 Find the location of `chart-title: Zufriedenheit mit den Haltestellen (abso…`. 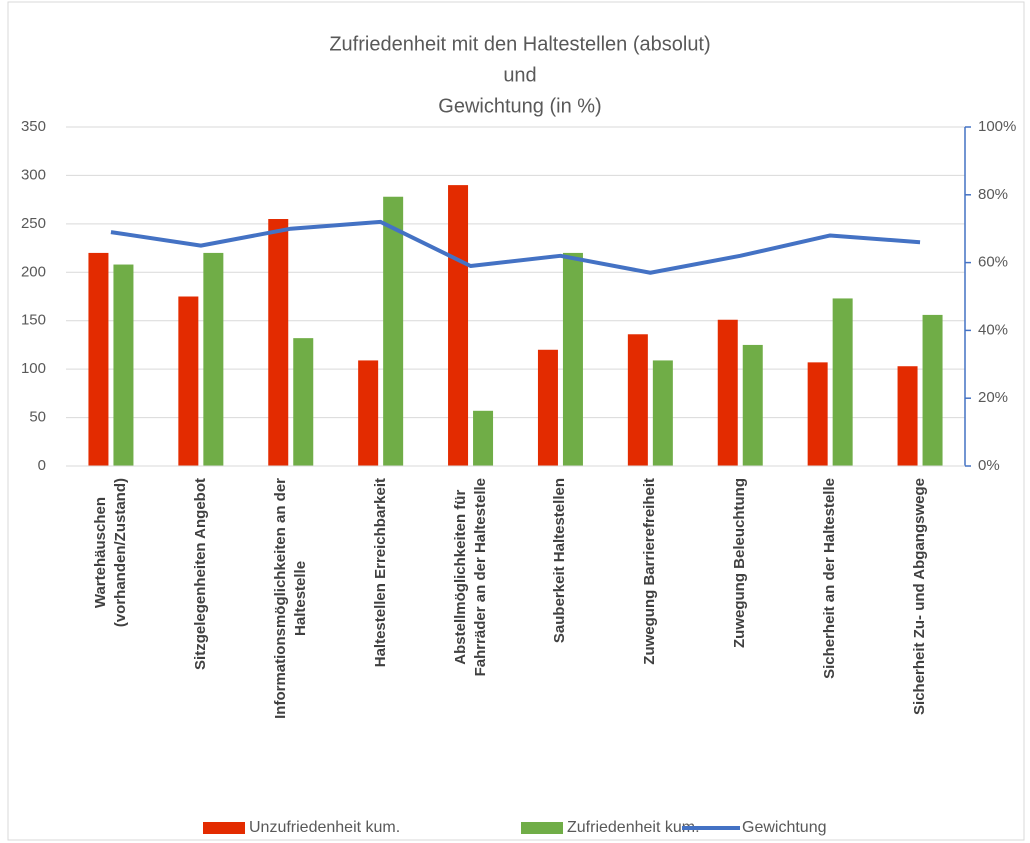

chart-title: Zufriedenheit mit den Haltestellen (abso… is located at coordinates (519, 44).